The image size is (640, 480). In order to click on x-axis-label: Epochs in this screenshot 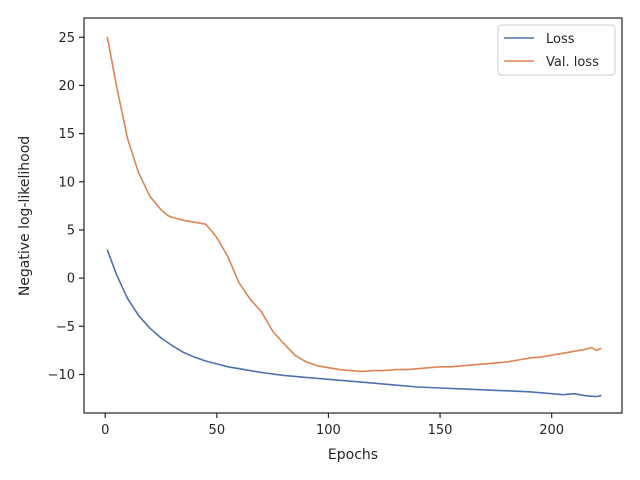, I will do `click(353, 455)`.